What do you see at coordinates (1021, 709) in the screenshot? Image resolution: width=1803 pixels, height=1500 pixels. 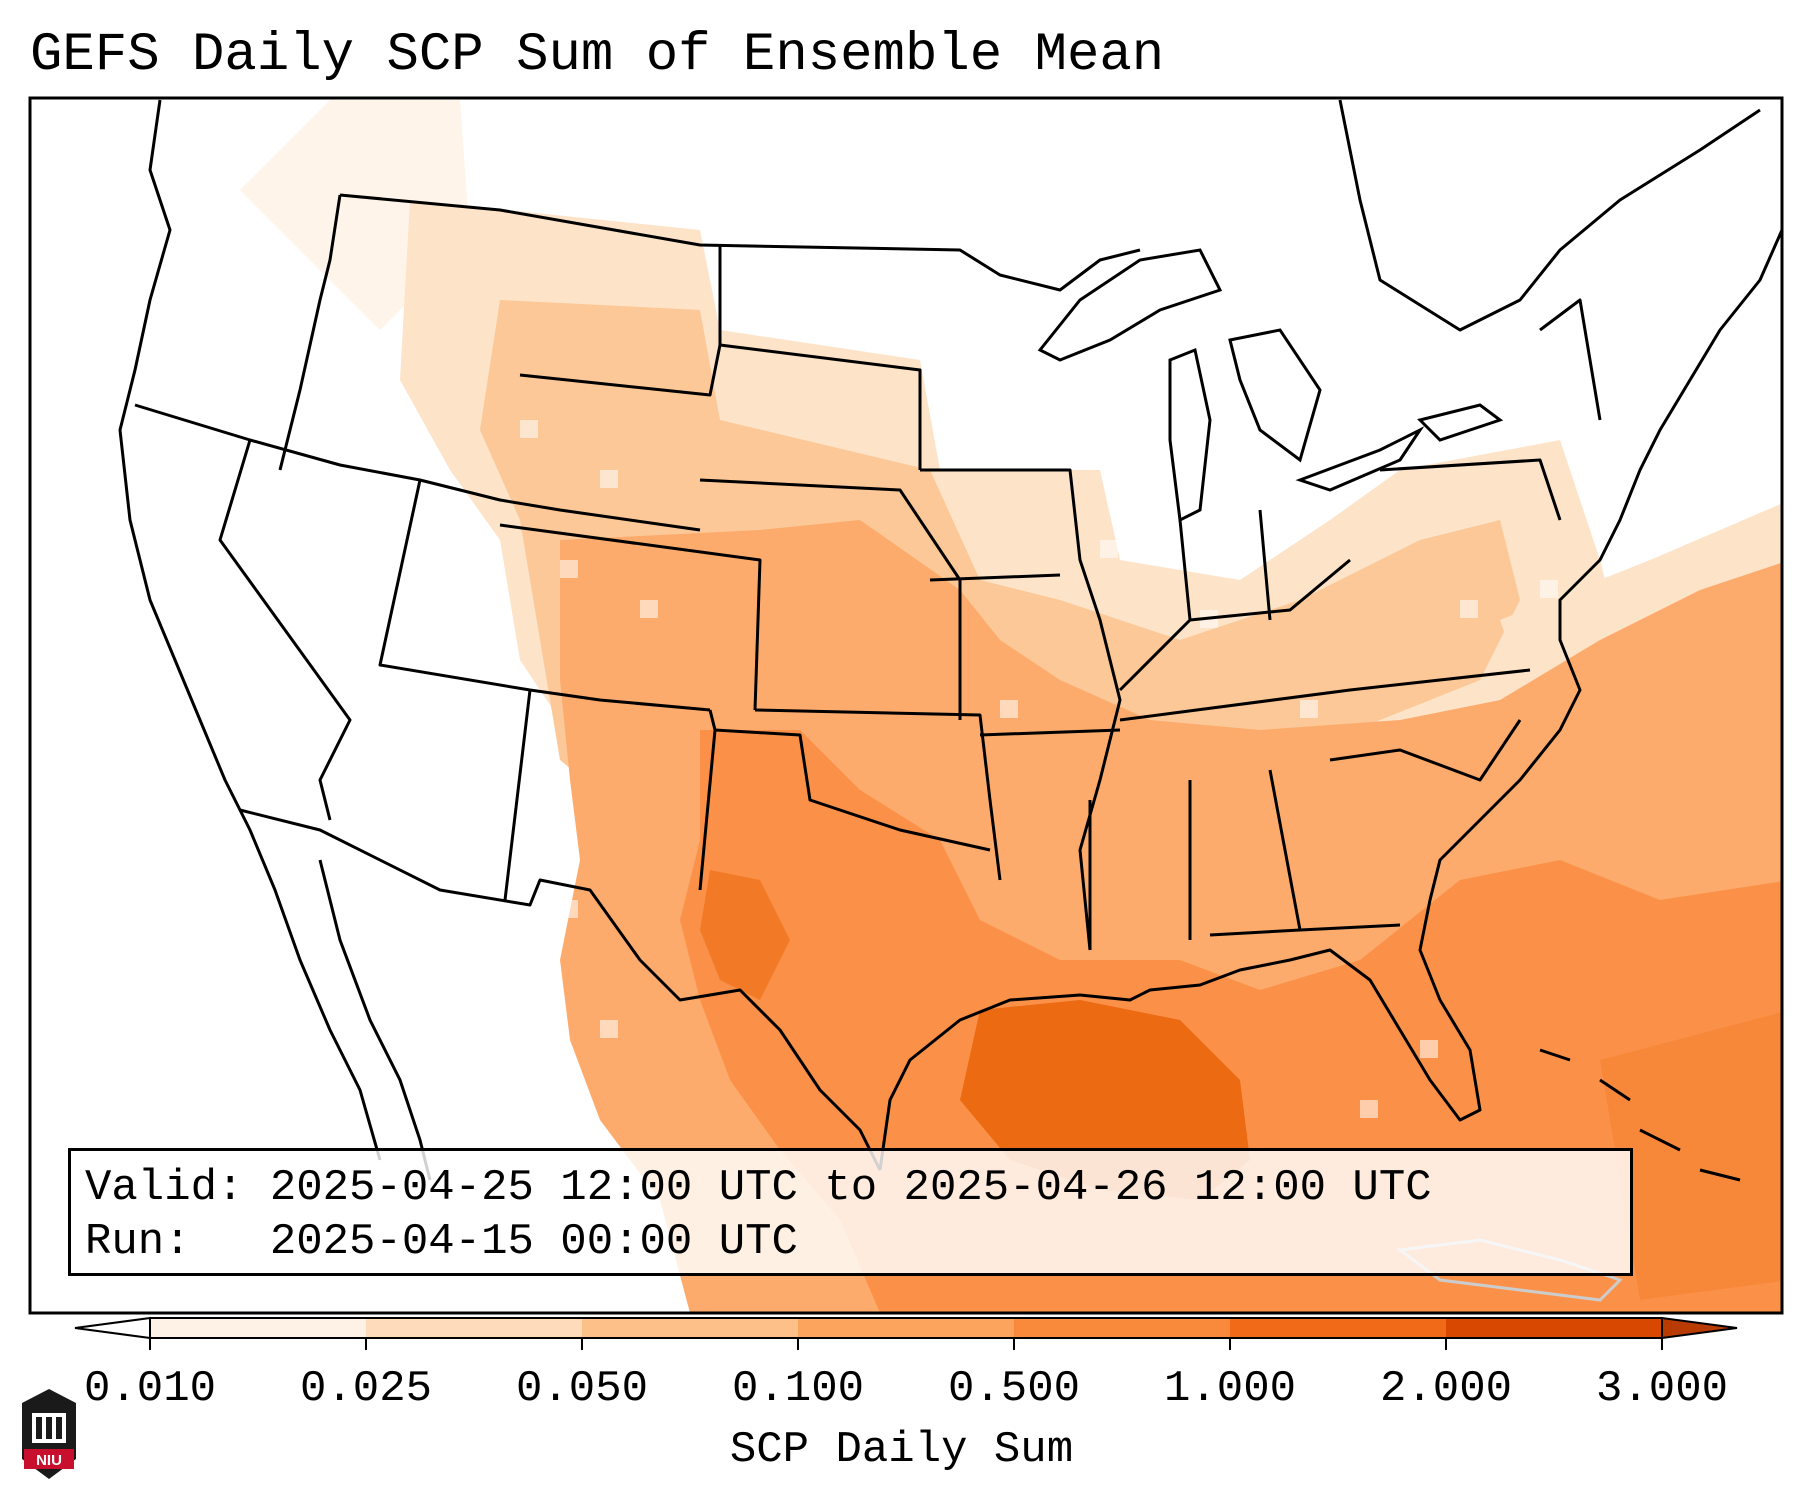 I see `border-mississippi` at bounding box center [1021, 709].